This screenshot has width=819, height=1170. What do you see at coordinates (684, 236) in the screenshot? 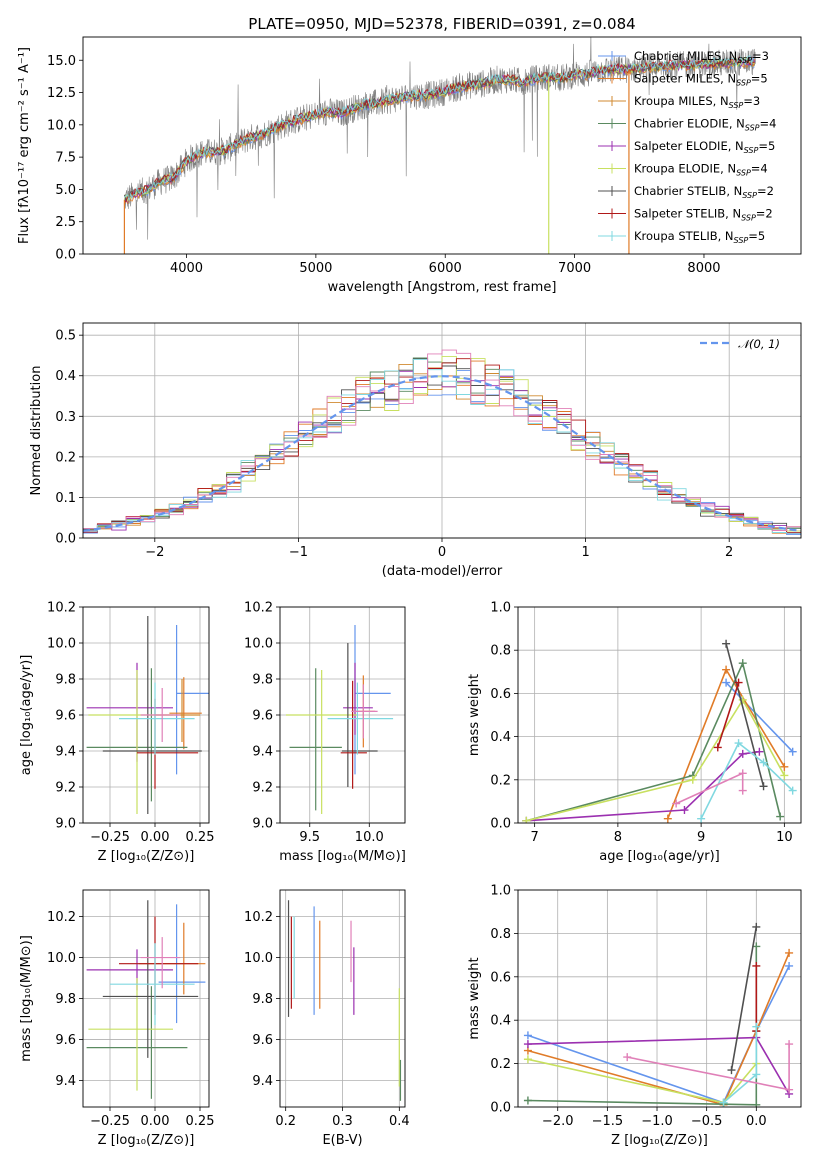
I see `legend-text: Kroupa STELIB, N` at bounding box center [684, 236].